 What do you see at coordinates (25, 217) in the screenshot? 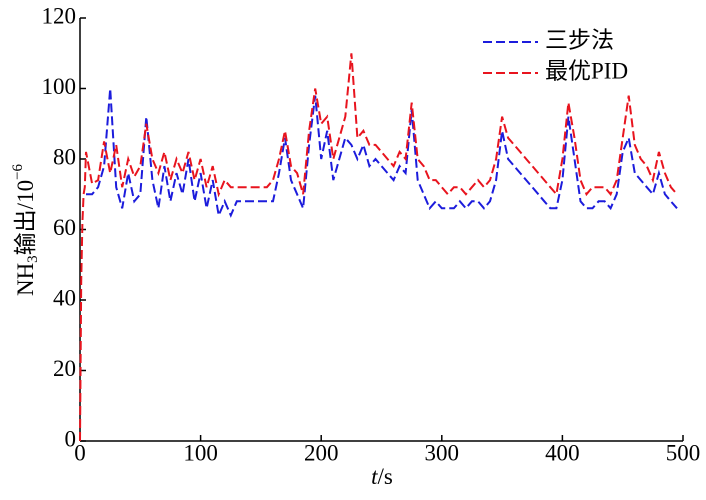
I see `y-label-part: 输出/10` at bounding box center [25, 217].